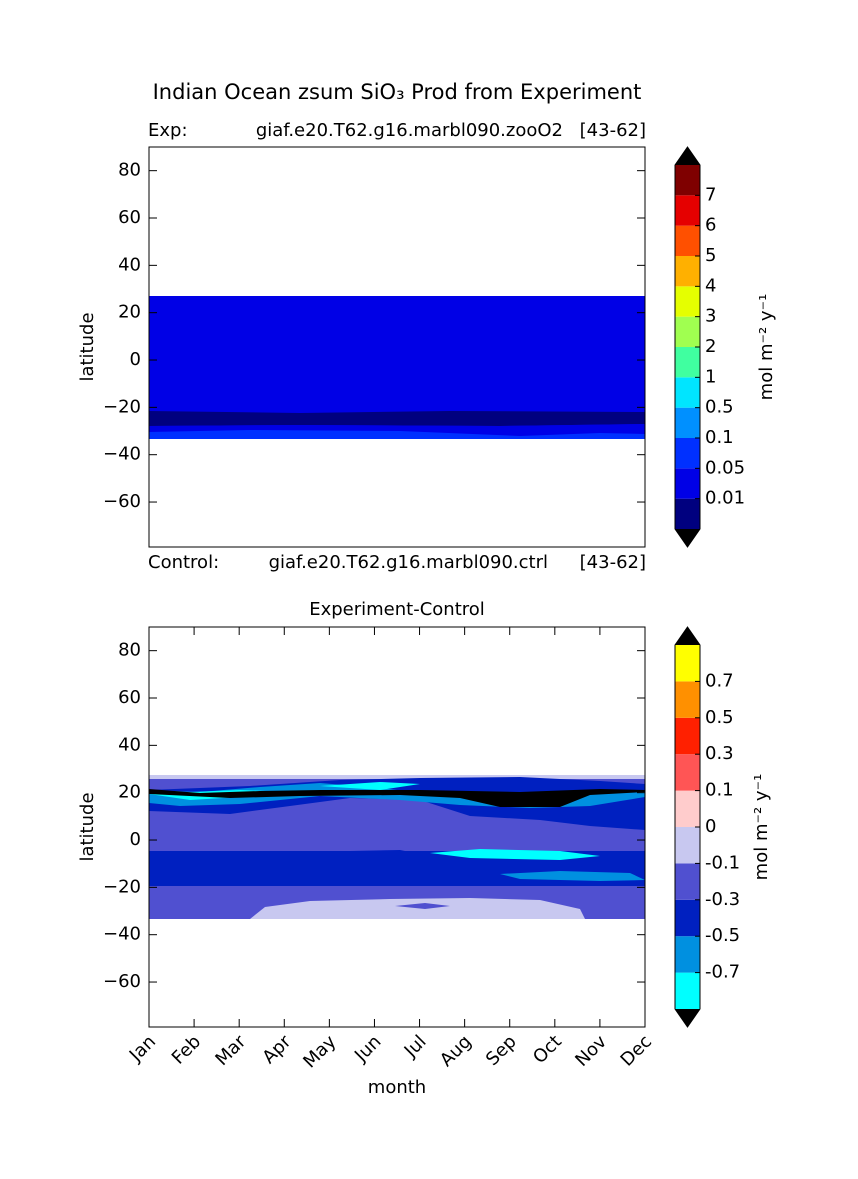 The width and height of the screenshot is (858, 1179). I want to click on colorbar-tick-label: -0.7, so click(722, 972).